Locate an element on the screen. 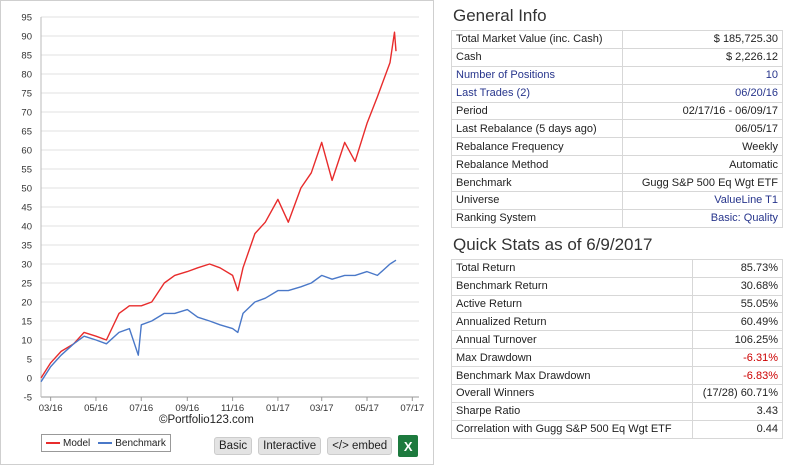 The width and height of the screenshot is (800, 465). x-tick-label: 09/16 is located at coordinates (187, 408).